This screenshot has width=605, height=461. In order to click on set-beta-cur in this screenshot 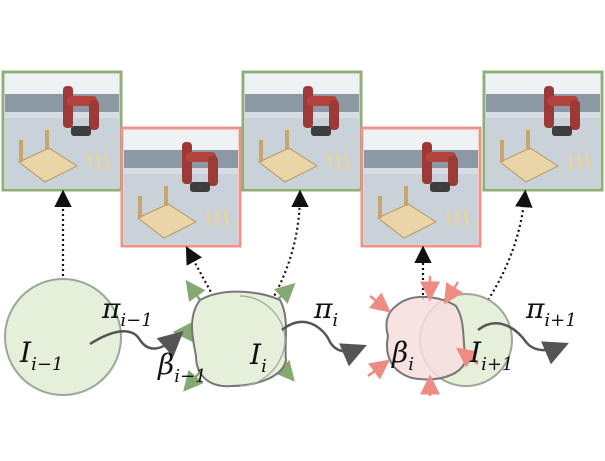, I will do `click(423, 336)`.